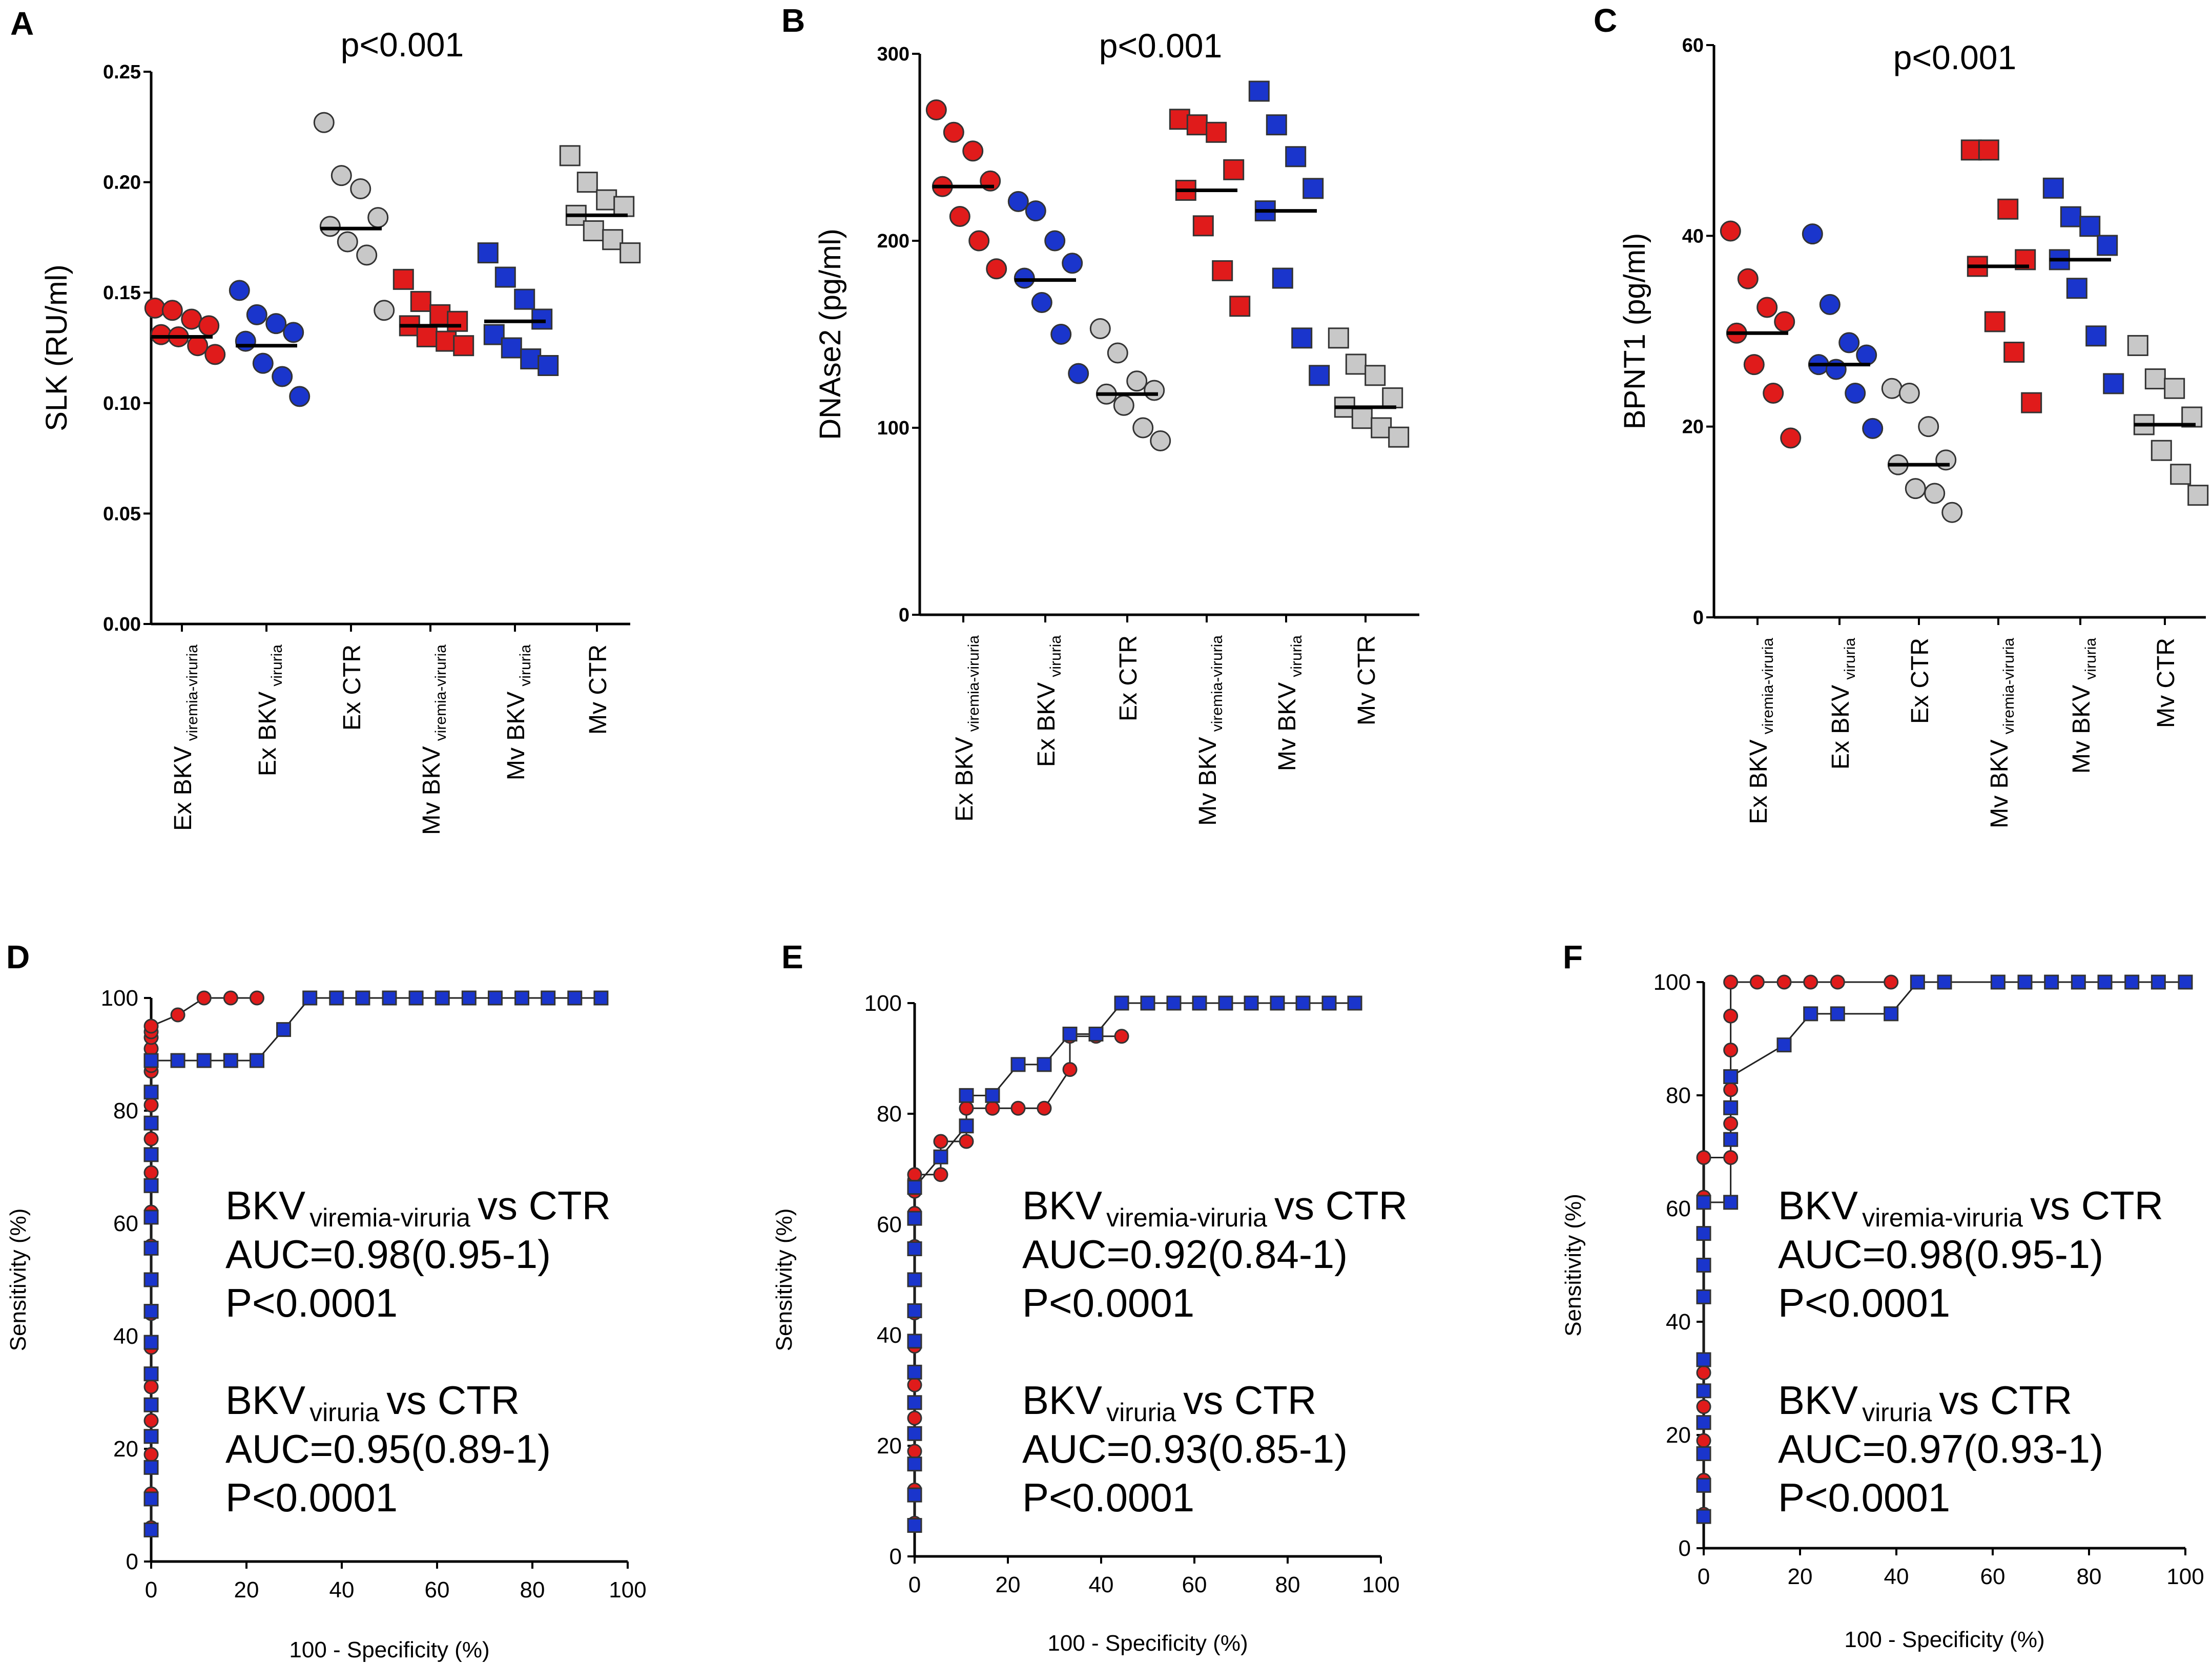 Image resolution: width=2212 pixels, height=1665 pixels. I want to click on y-tick-label: 0.00, so click(122, 625).